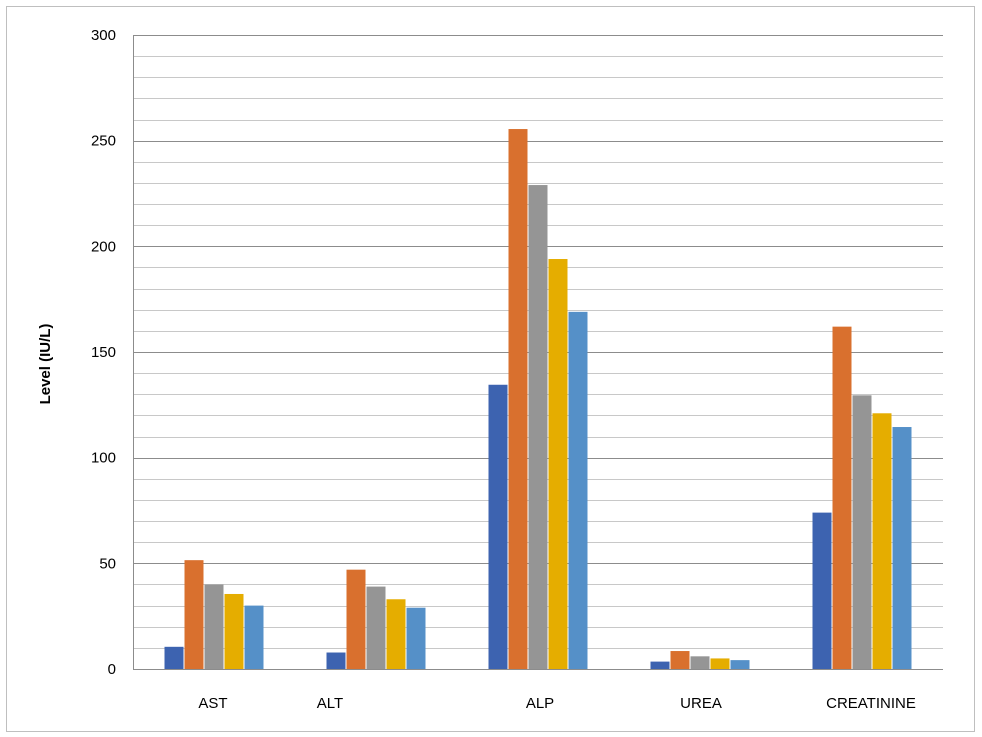 The height and width of the screenshot is (737, 982). Describe the element at coordinates (540, 703) in the screenshot. I see `x-tick-label: ALP` at that location.